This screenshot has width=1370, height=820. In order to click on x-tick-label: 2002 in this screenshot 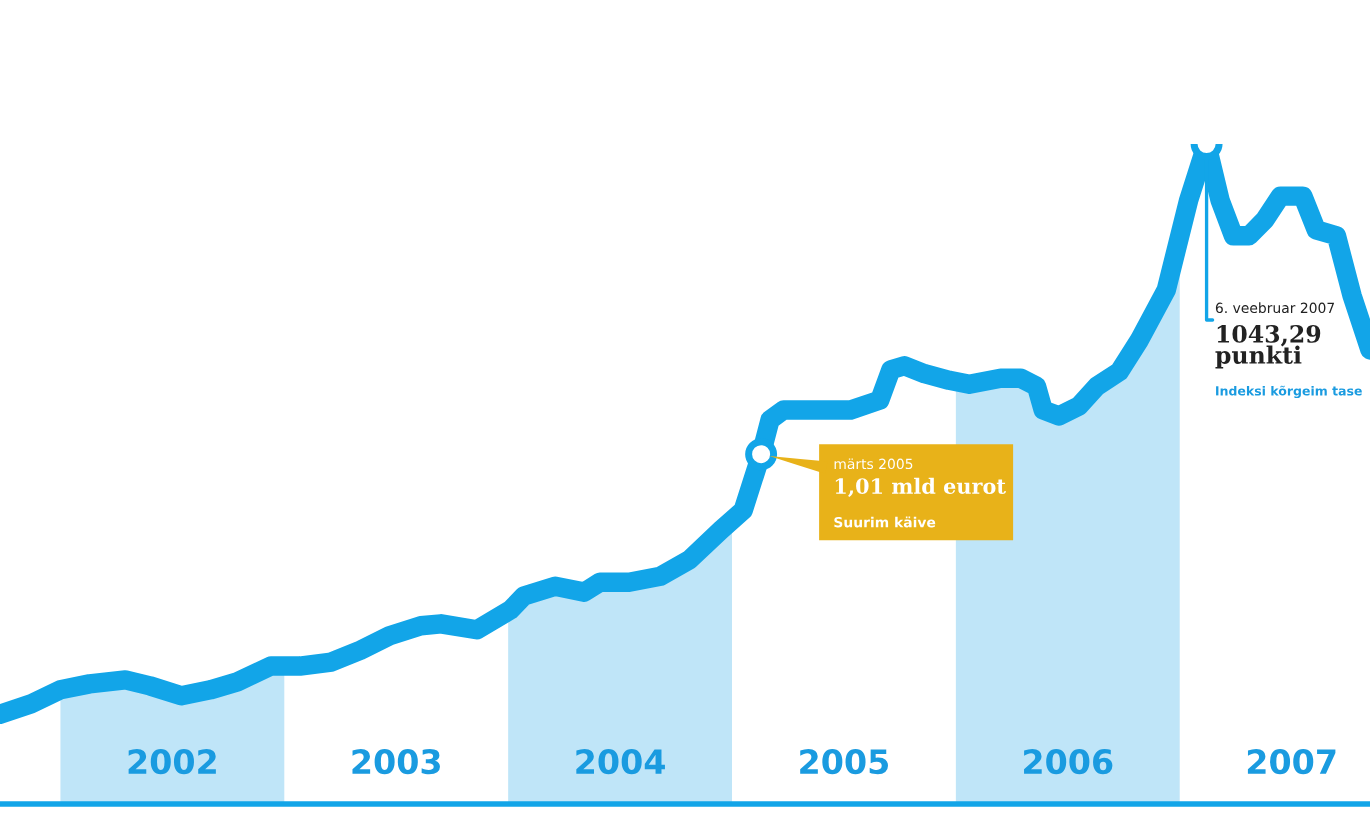, I will do `click(172, 762)`.